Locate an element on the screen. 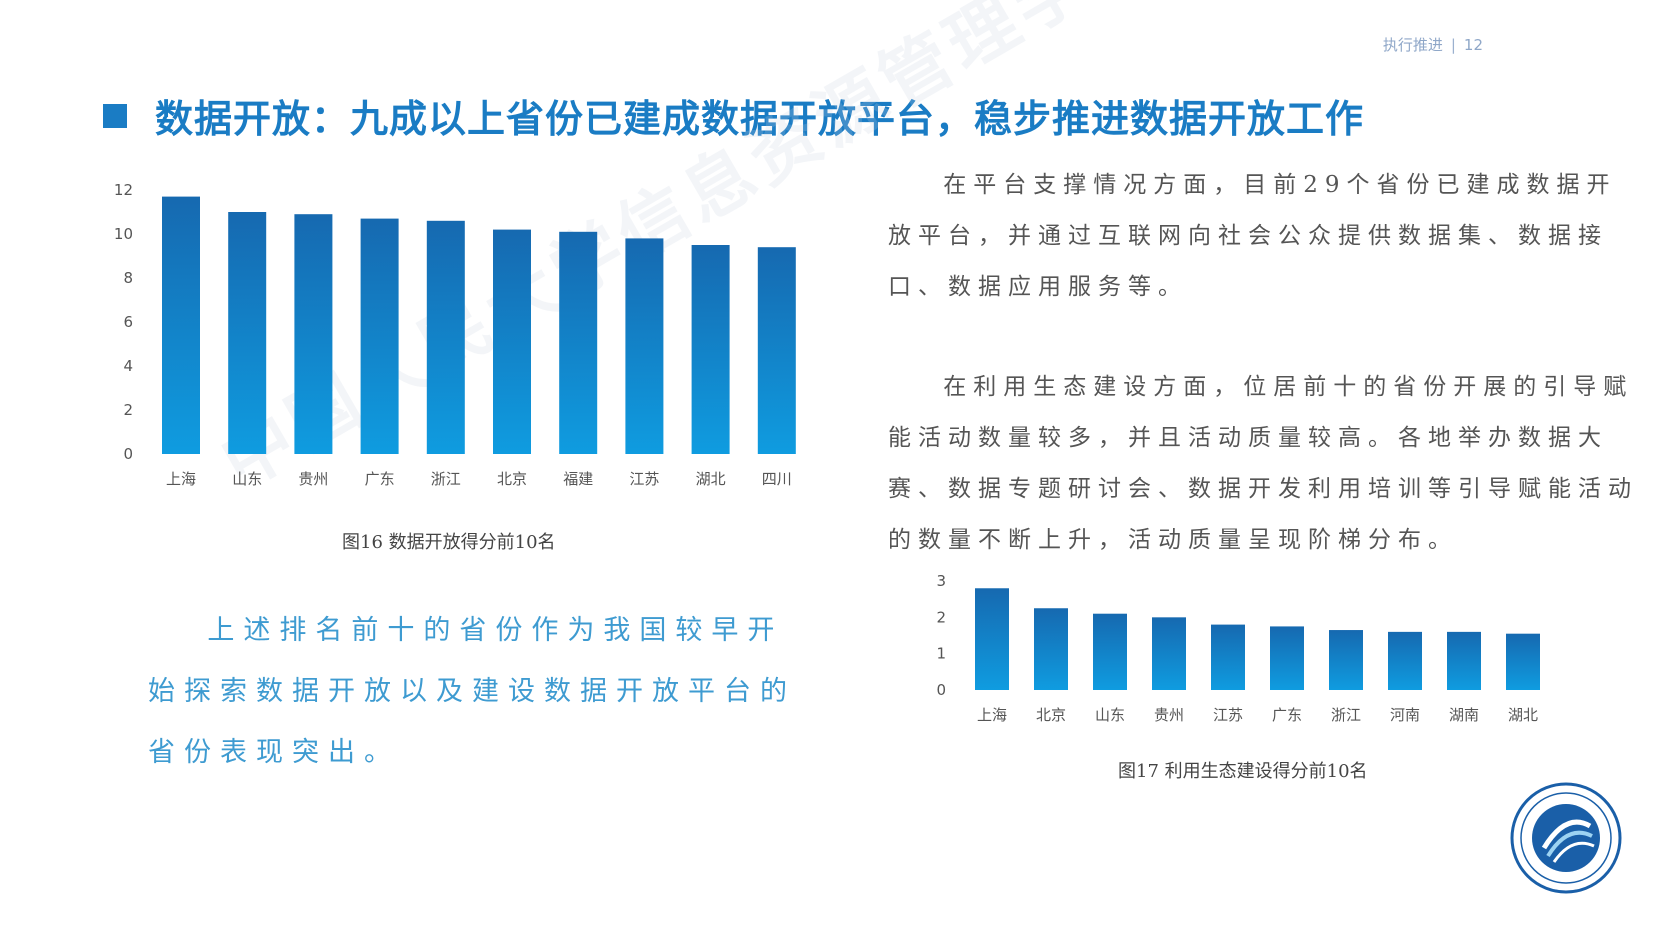 The height and width of the screenshot is (945, 1678). page-header: 执行推进 | 12 is located at coordinates (1433, 44).